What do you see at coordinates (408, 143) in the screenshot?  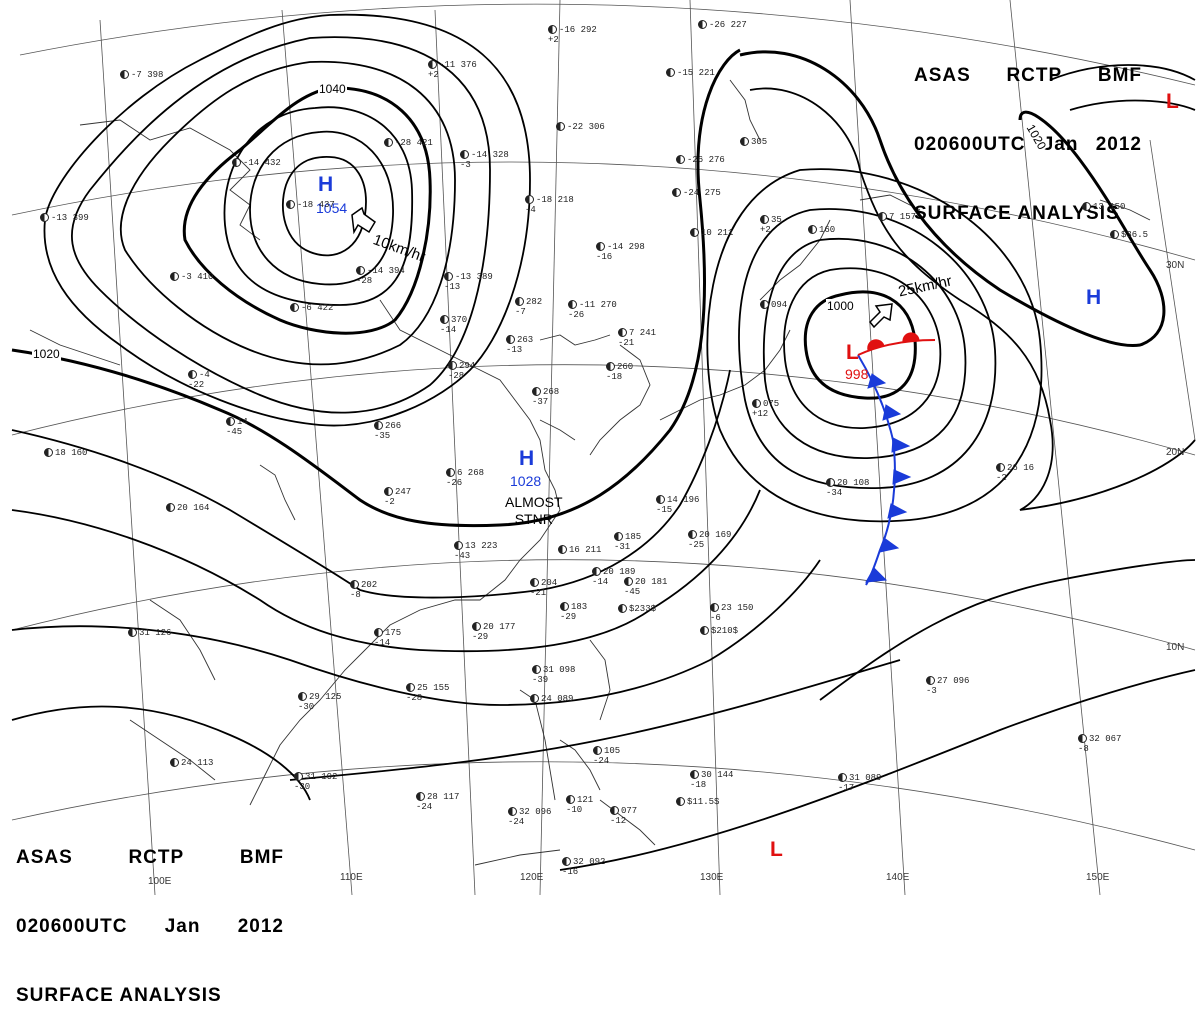 I see `station-value: -28 421` at bounding box center [408, 143].